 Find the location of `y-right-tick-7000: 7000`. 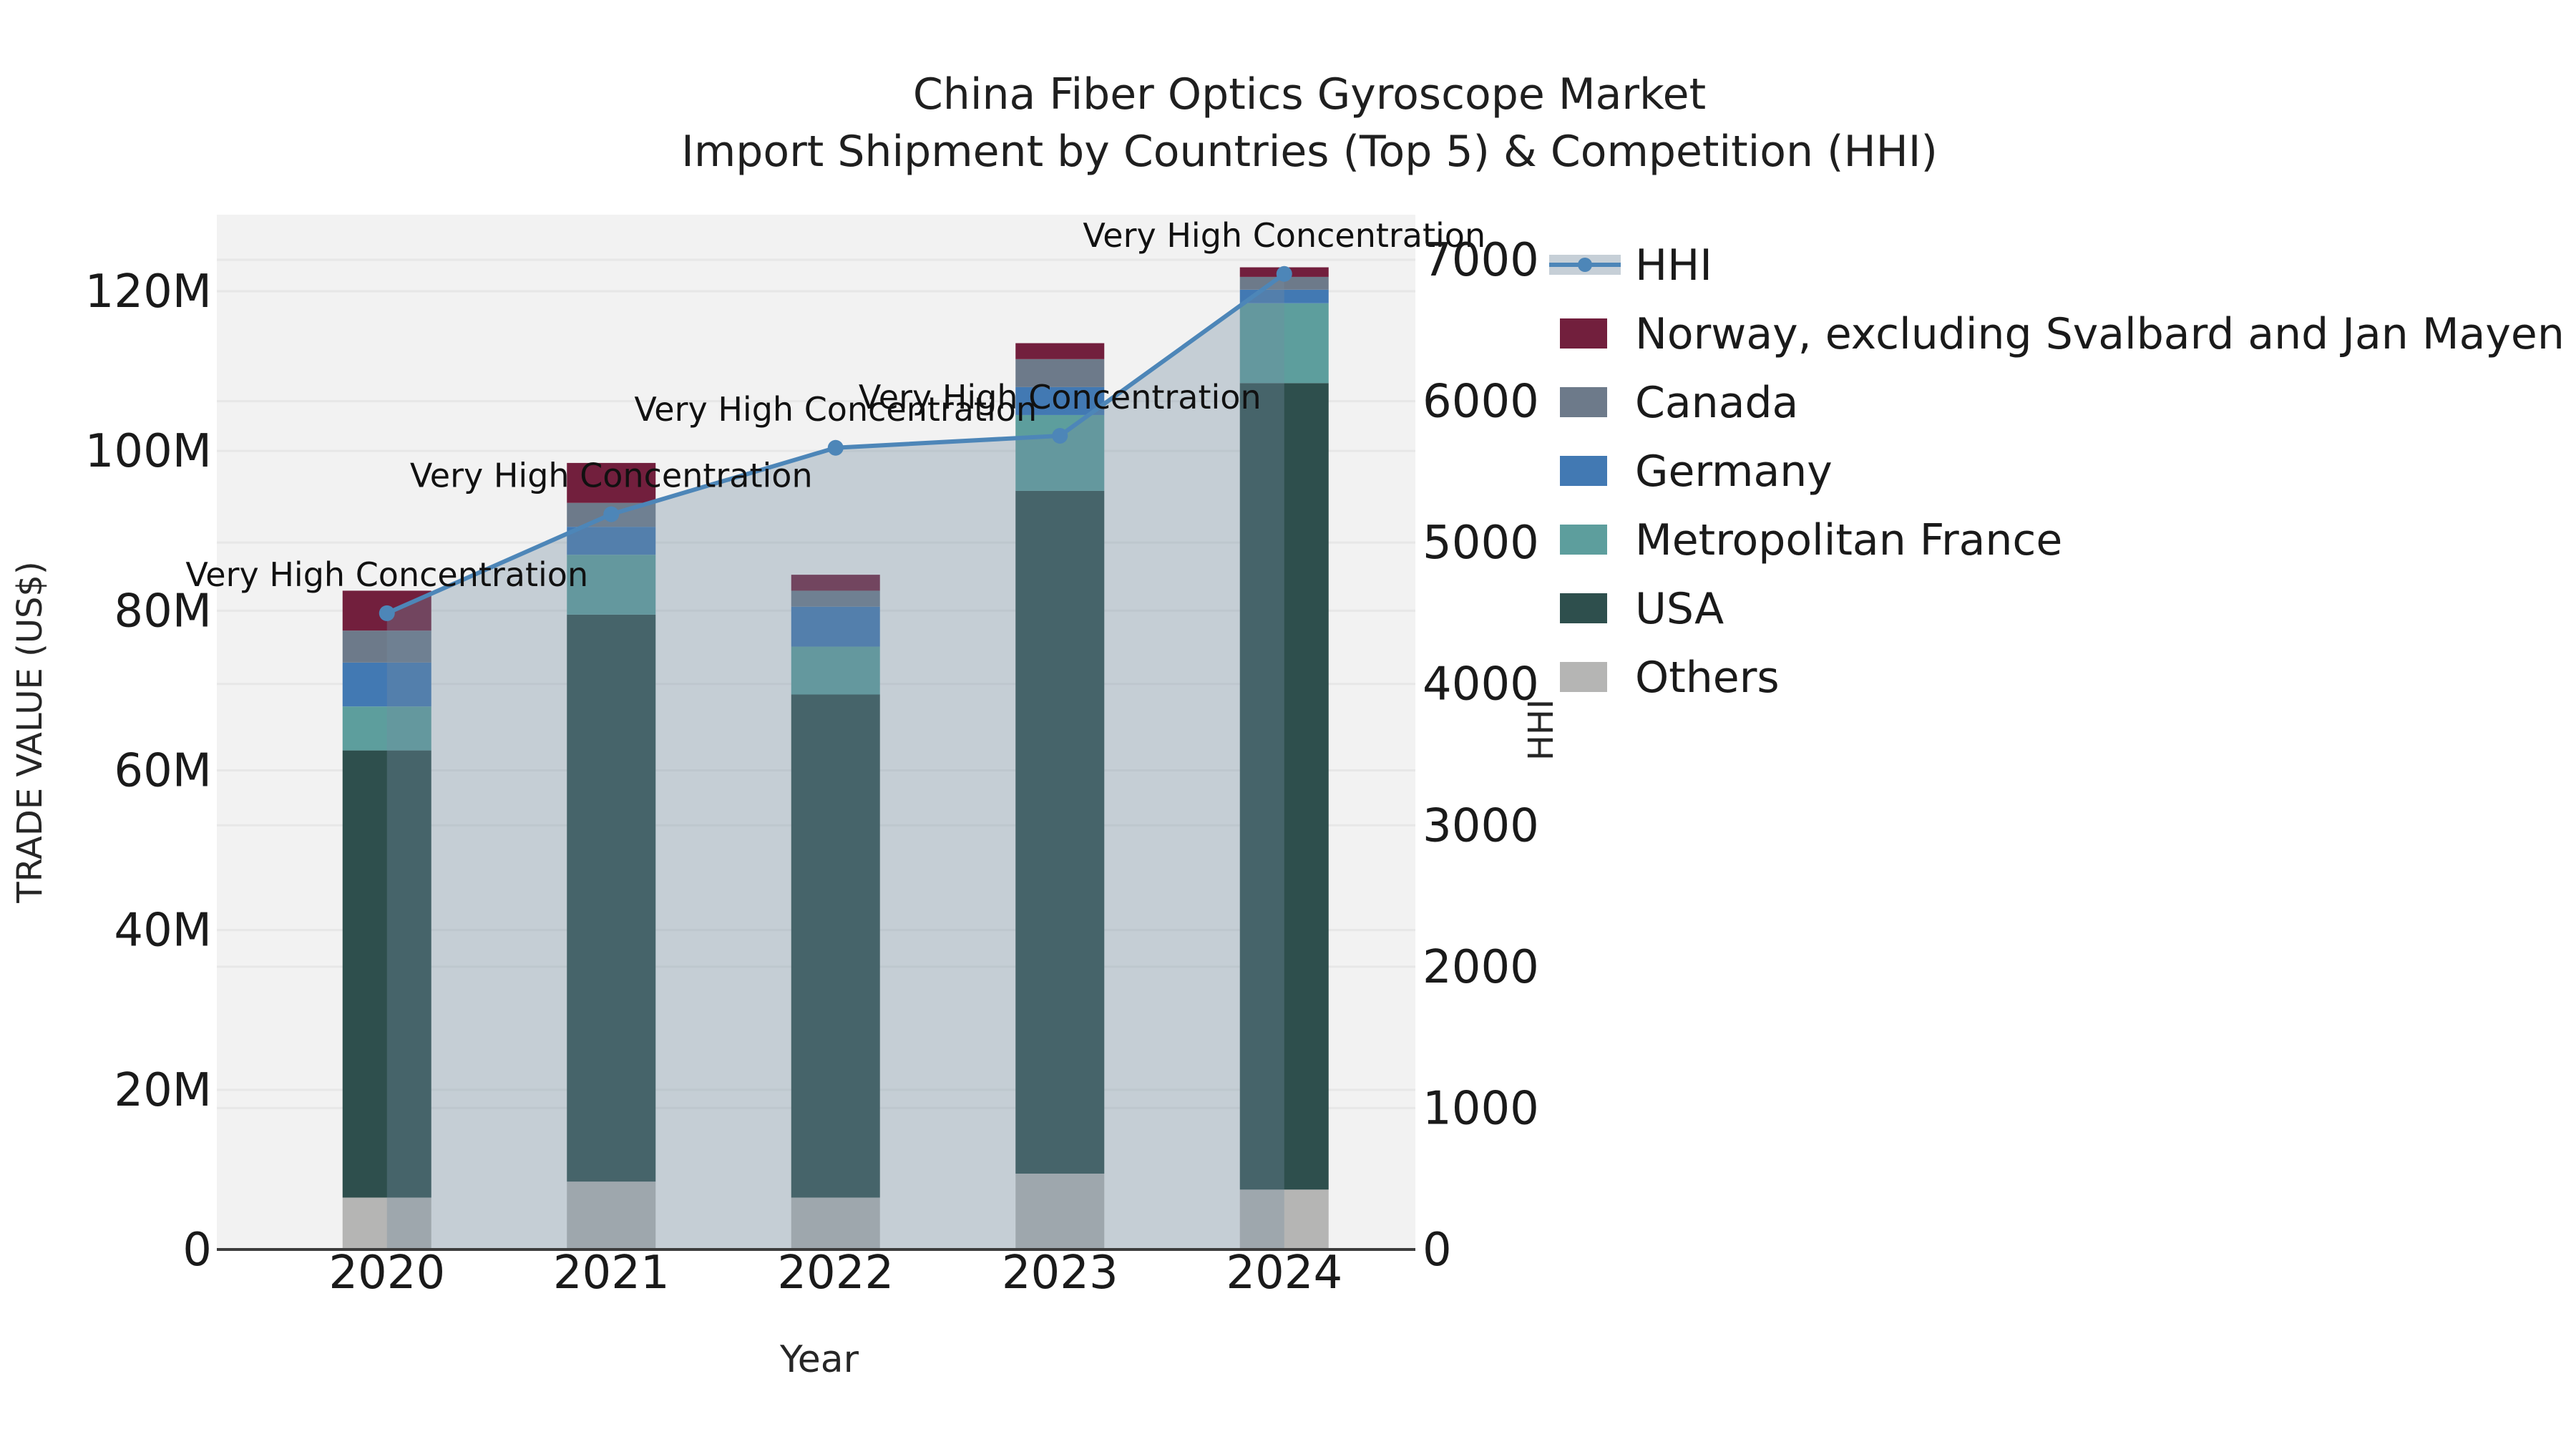

y-right-tick-7000: 7000 is located at coordinates (1481, 260).